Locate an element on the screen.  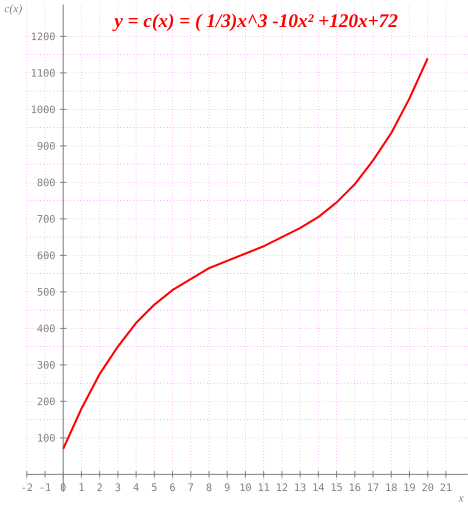
x-tick-label: 6 is located at coordinates (172, 487).